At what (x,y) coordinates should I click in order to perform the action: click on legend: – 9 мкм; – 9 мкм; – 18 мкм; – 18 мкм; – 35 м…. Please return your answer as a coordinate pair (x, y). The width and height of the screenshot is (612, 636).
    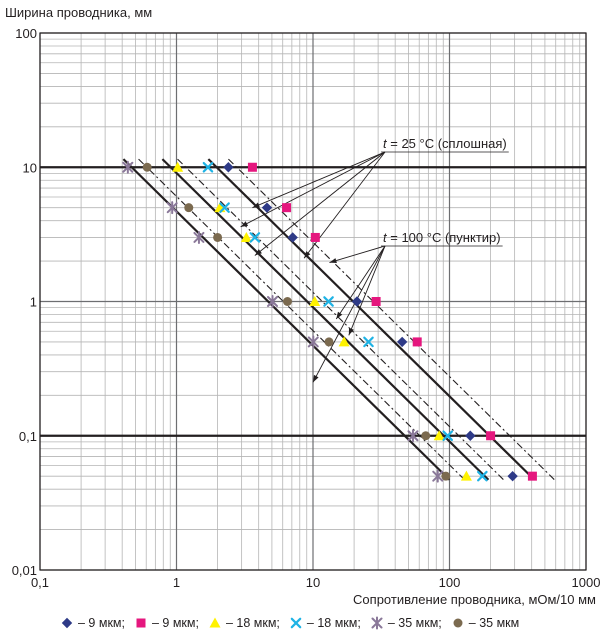
    Looking at the image, I should click on (336, 623).